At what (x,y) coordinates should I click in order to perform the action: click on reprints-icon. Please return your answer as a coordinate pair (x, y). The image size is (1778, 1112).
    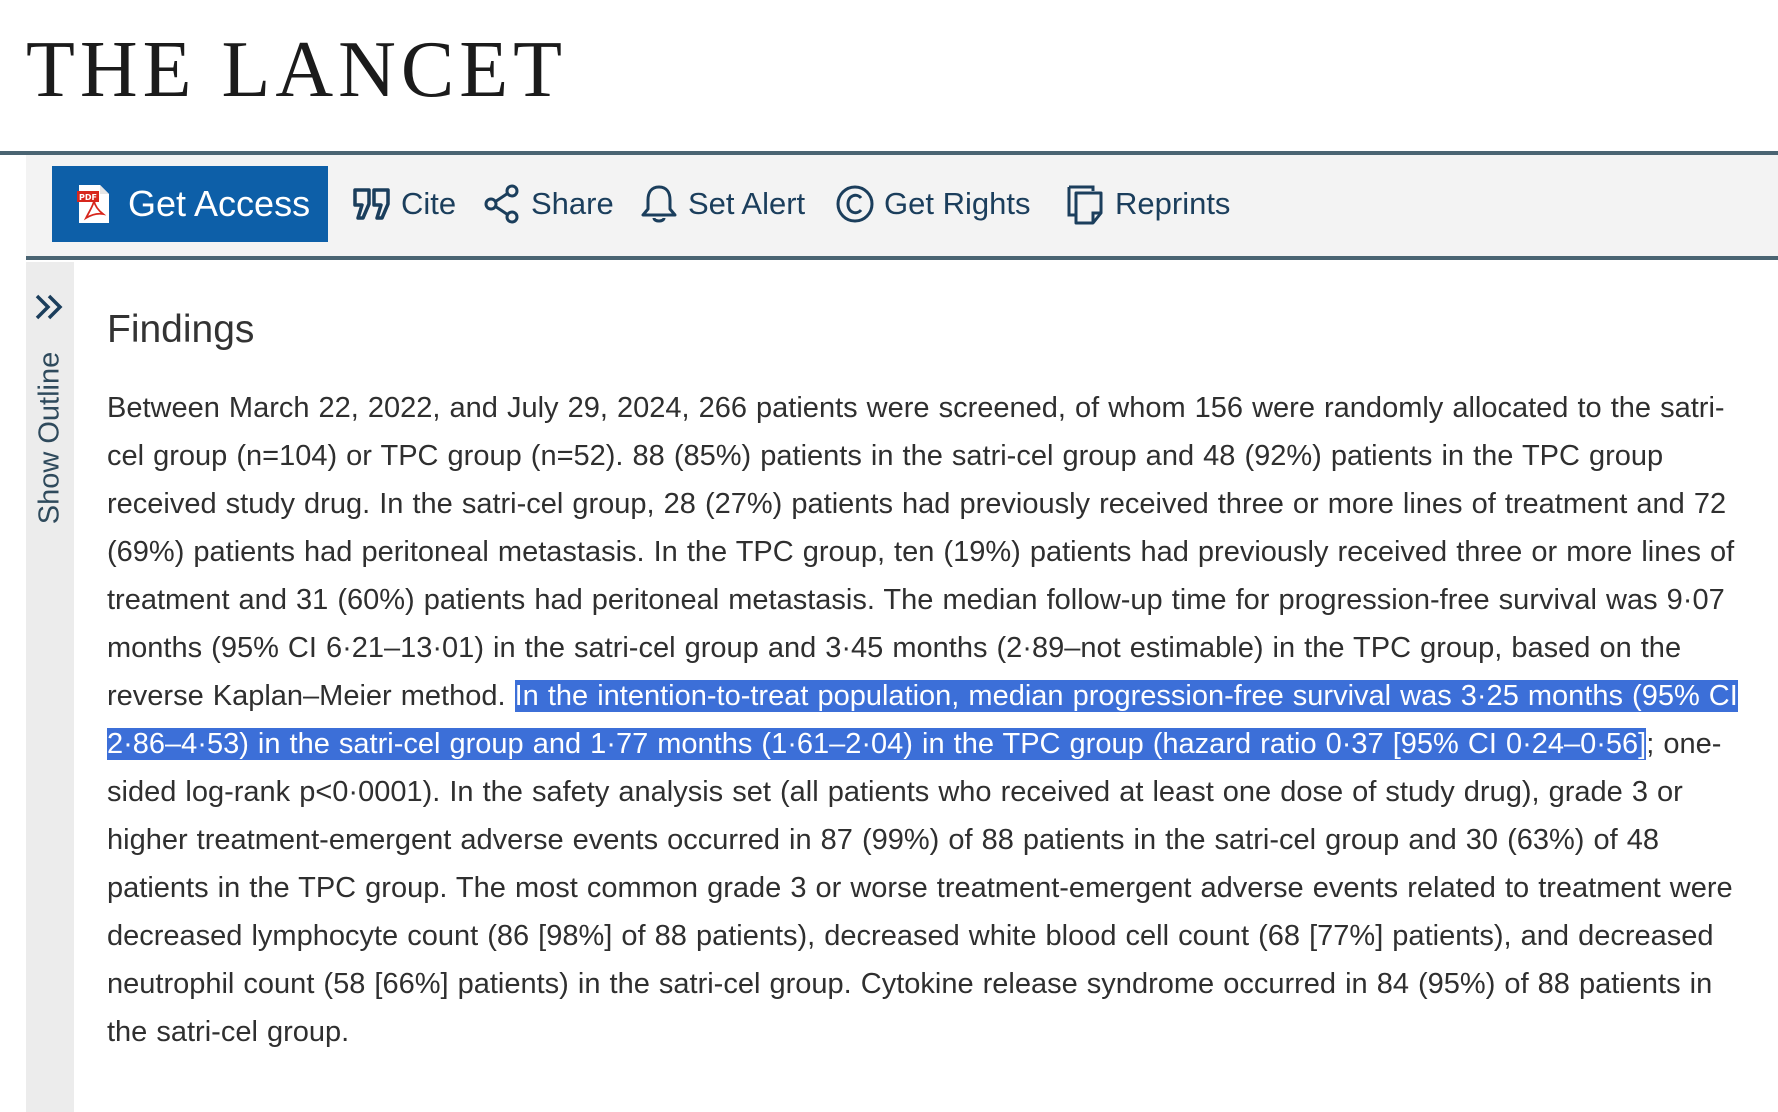
    Looking at the image, I should click on (1086, 204).